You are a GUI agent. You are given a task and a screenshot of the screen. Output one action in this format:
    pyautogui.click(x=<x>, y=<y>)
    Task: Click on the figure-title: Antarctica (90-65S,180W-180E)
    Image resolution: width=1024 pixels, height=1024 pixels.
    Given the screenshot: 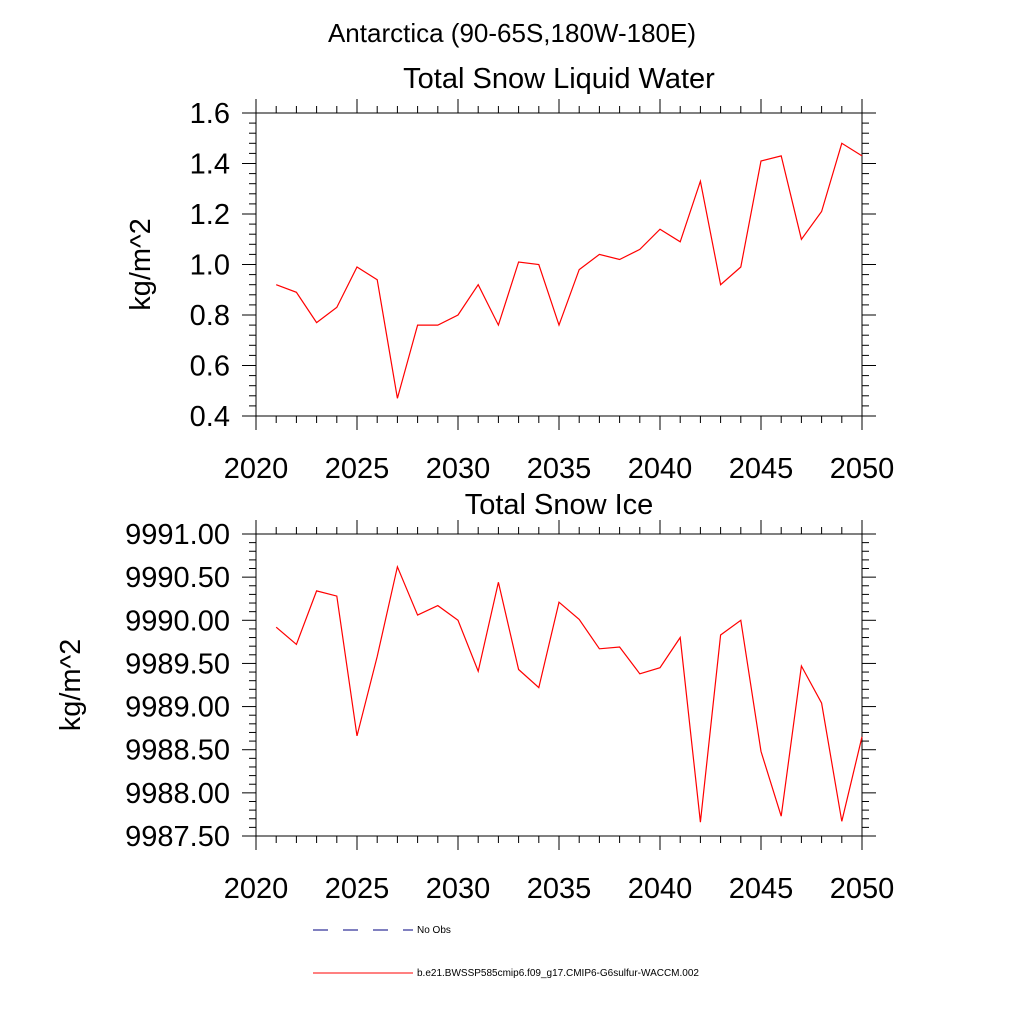 What is the action you would take?
    pyautogui.click(x=512, y=33)
    